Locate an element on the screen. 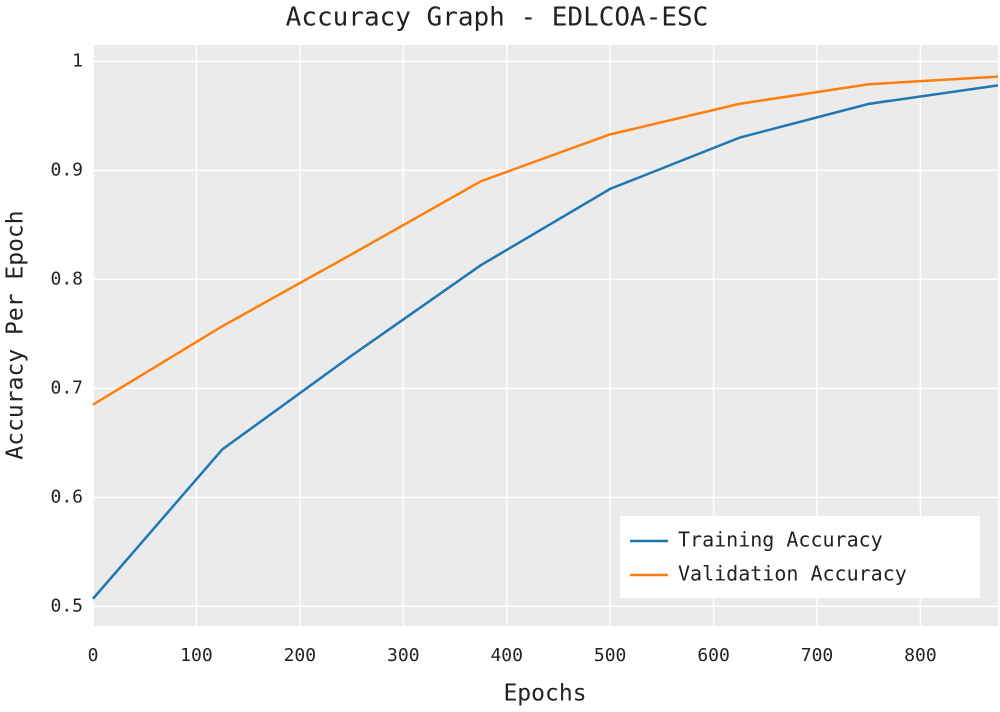  y-tick-label: 0.5 is located at coordinates (66, 605).